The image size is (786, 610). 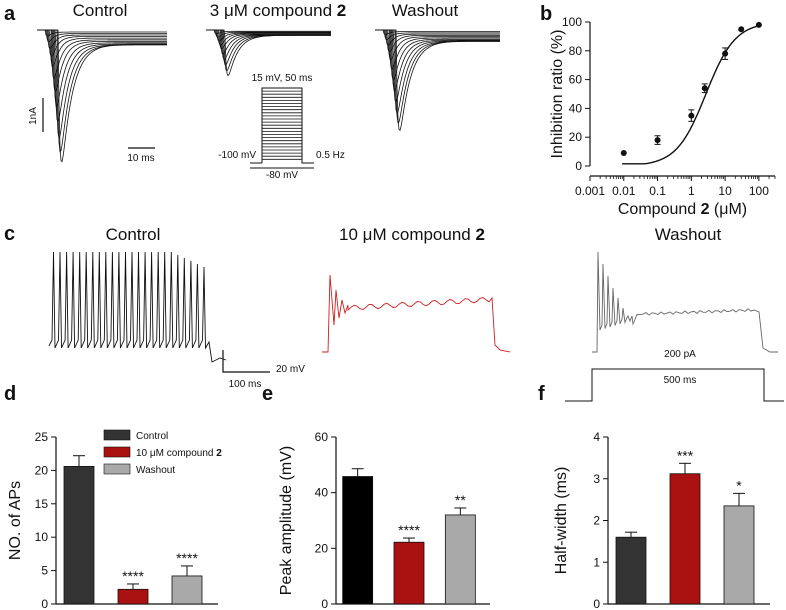 I want to click on panel-c-title-compound: 10 μM compound 2, so click(x=412, y=234).